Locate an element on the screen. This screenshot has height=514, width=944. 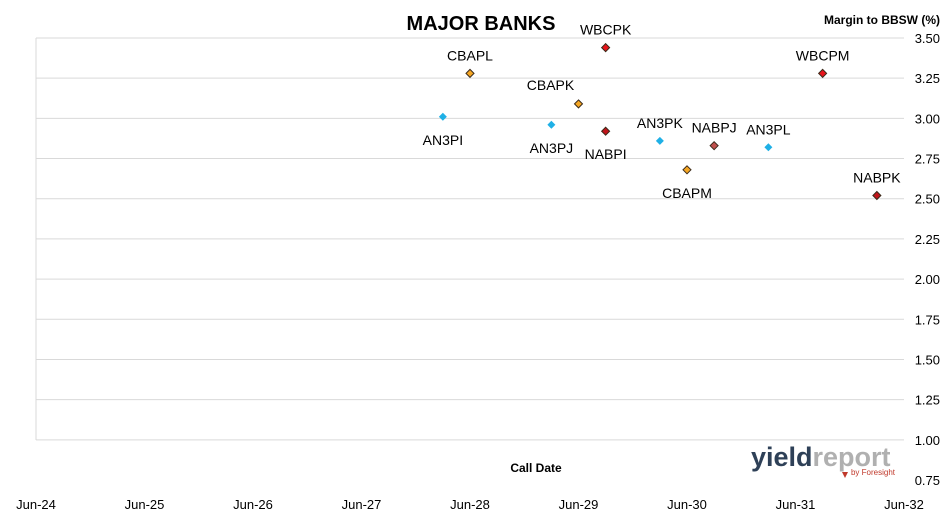
data-point-label: AN3PJ is located at coordinates (552, 148).